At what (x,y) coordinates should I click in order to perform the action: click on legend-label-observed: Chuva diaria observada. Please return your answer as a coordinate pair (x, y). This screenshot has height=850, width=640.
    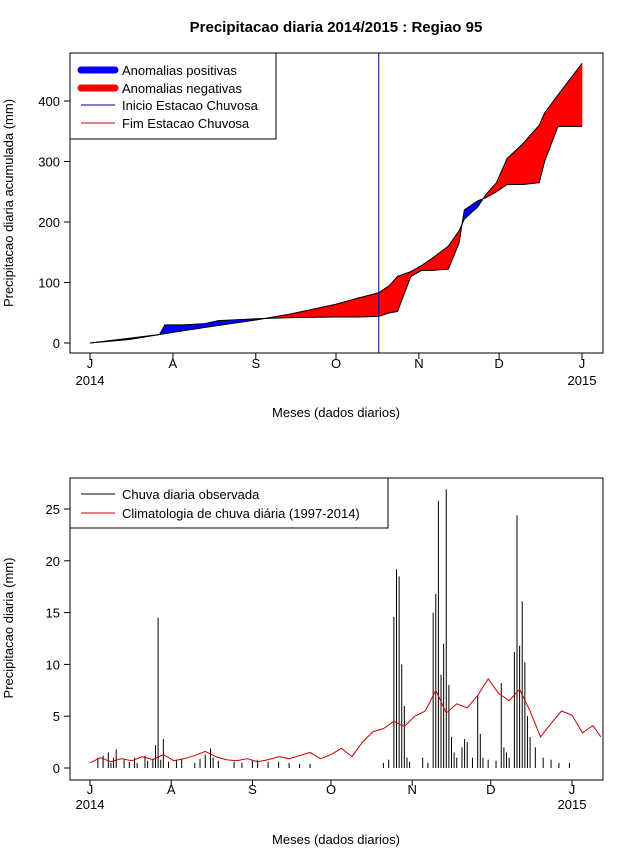
    Looking at the image, I should click on (191, 494).